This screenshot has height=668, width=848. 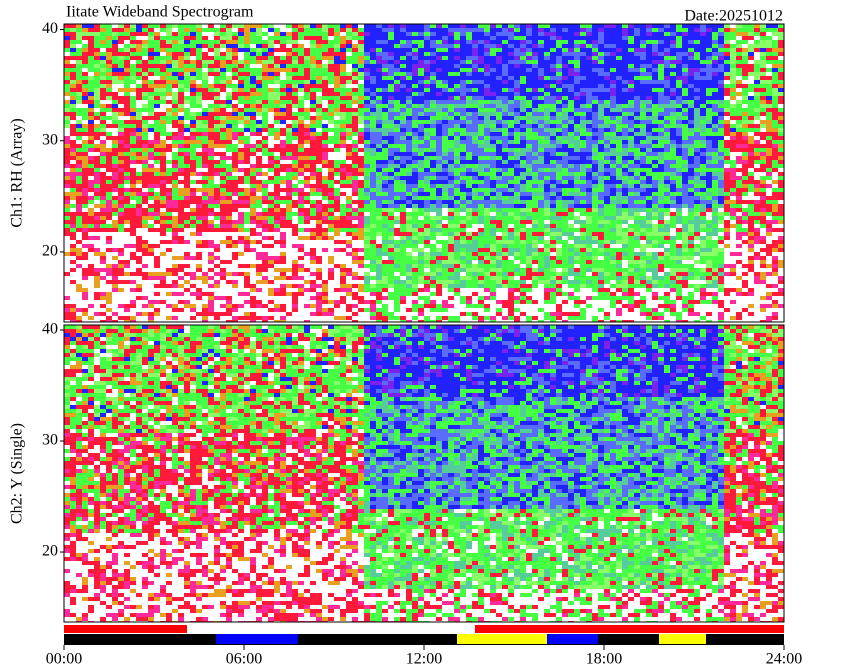 I want to click on x-tick-label: 00:00, so click(x=64, y=659).